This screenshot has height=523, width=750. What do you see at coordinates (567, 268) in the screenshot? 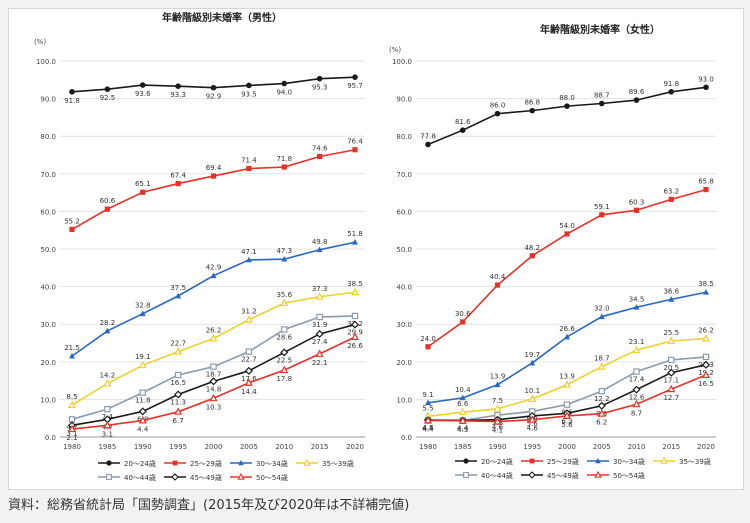
I see `series-line` at bounding box center [567, 268].